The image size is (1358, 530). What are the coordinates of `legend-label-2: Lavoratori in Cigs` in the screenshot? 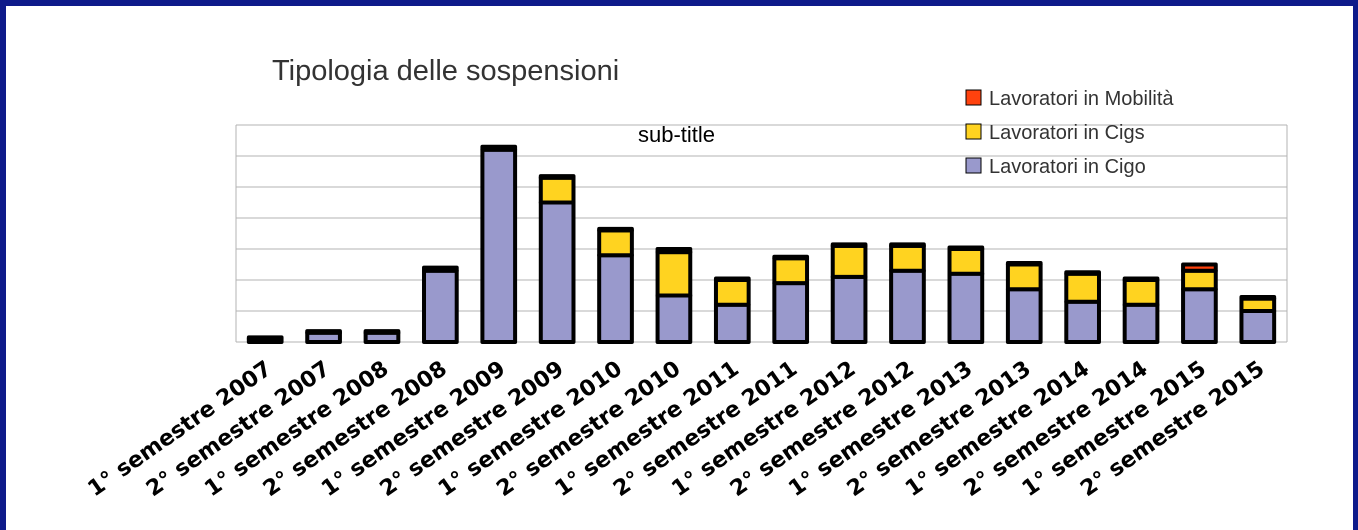 It's located at (1067, 133).